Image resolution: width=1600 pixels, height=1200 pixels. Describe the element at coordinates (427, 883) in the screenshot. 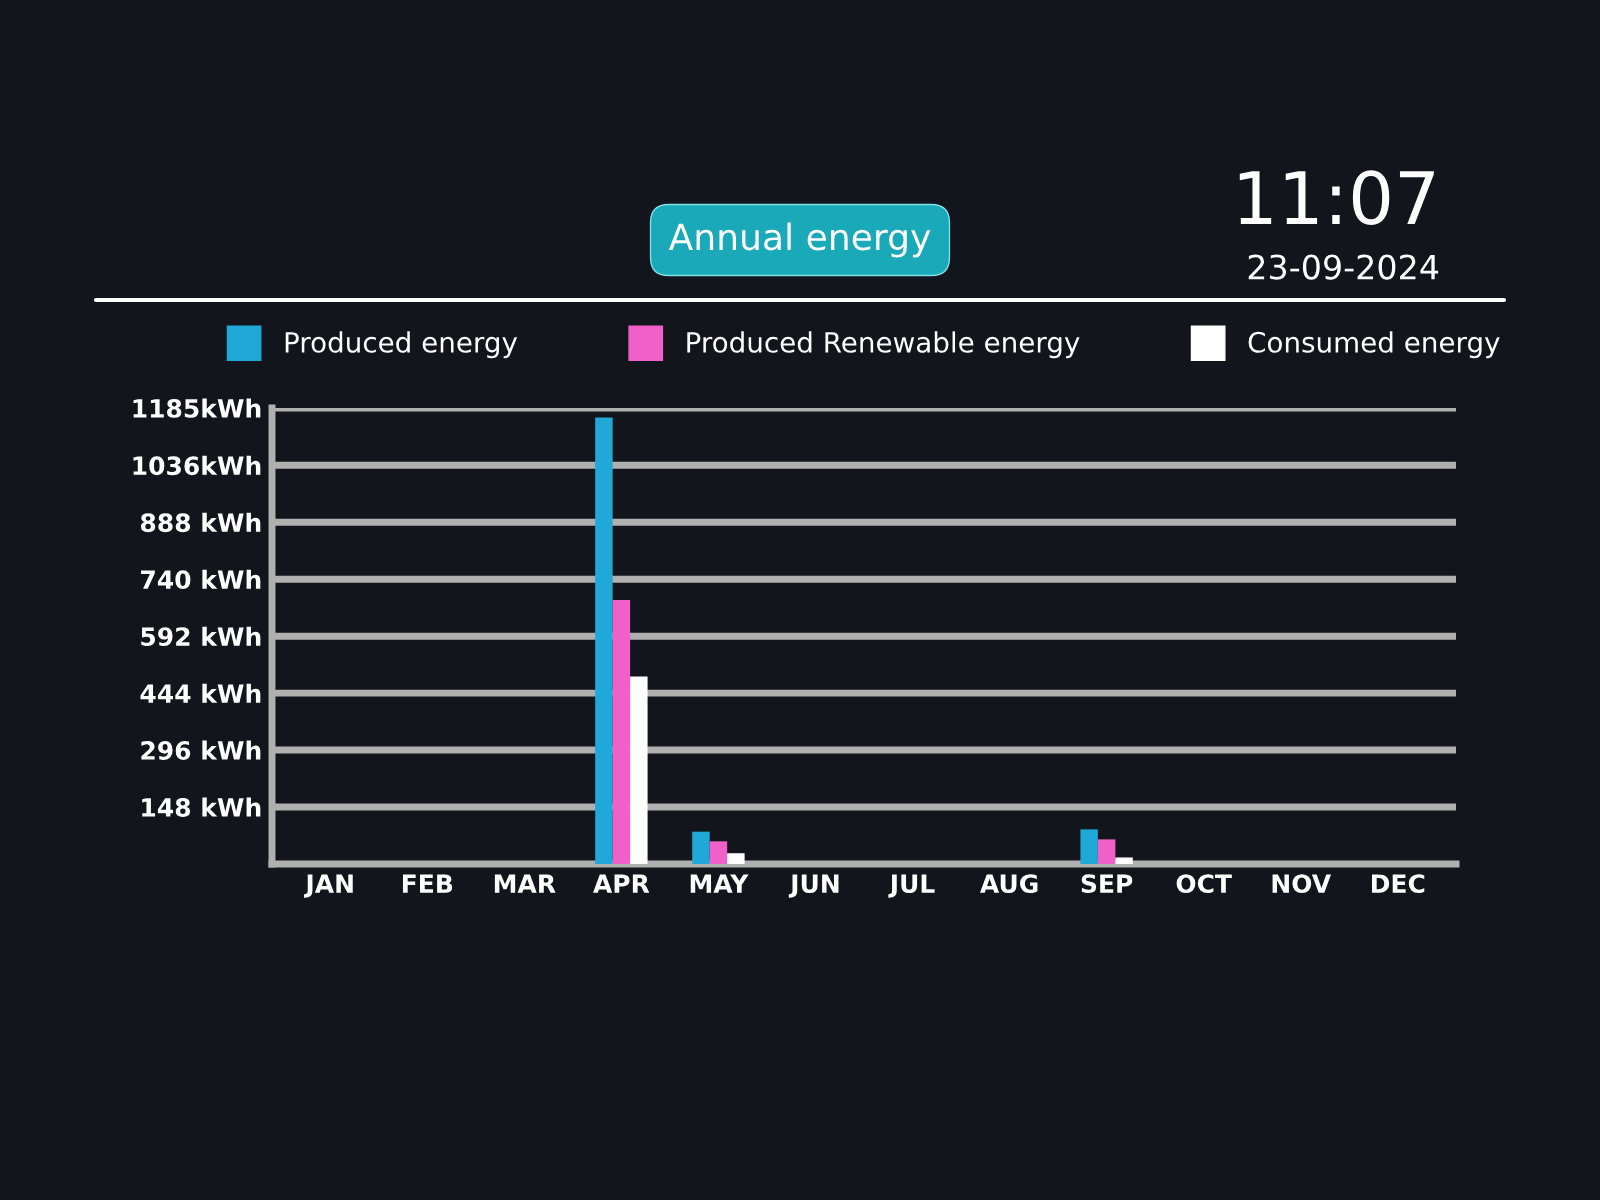

I see `x-tick-label: FEB` at that location.